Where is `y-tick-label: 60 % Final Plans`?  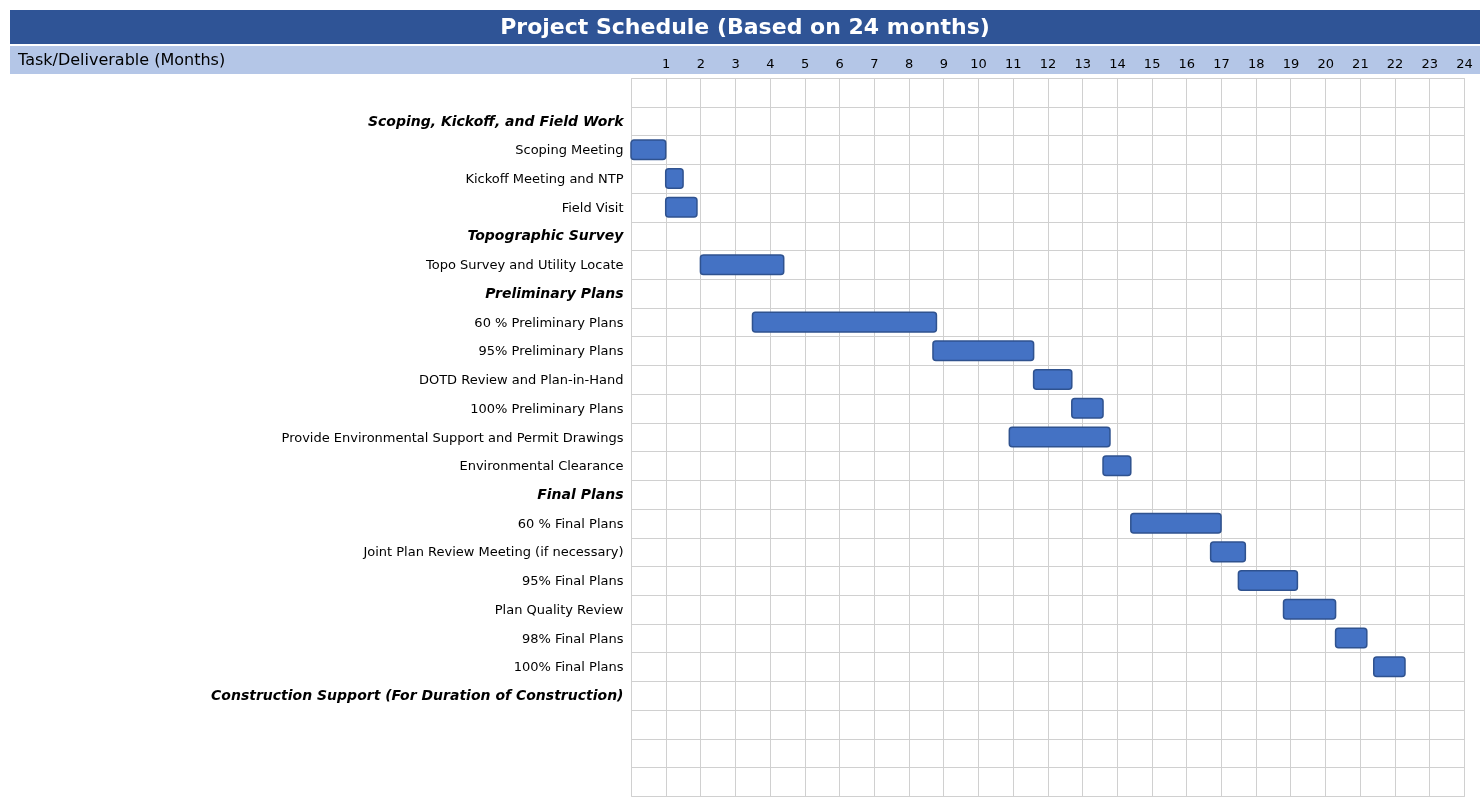 y-tick-label: 60 % Final Plans is located at coordinates (570, 523).